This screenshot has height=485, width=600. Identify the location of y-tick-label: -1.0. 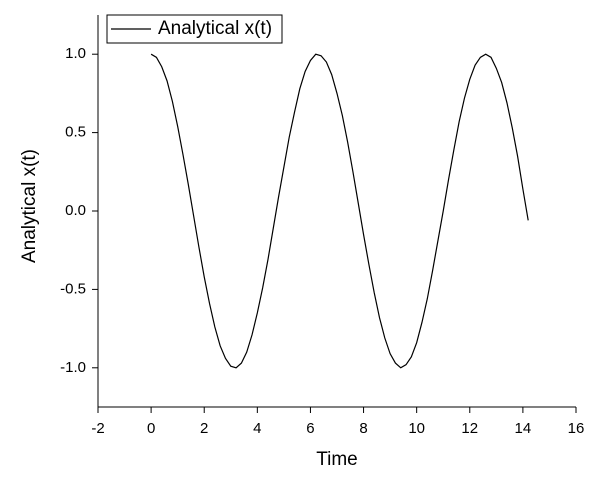
(73, 367).